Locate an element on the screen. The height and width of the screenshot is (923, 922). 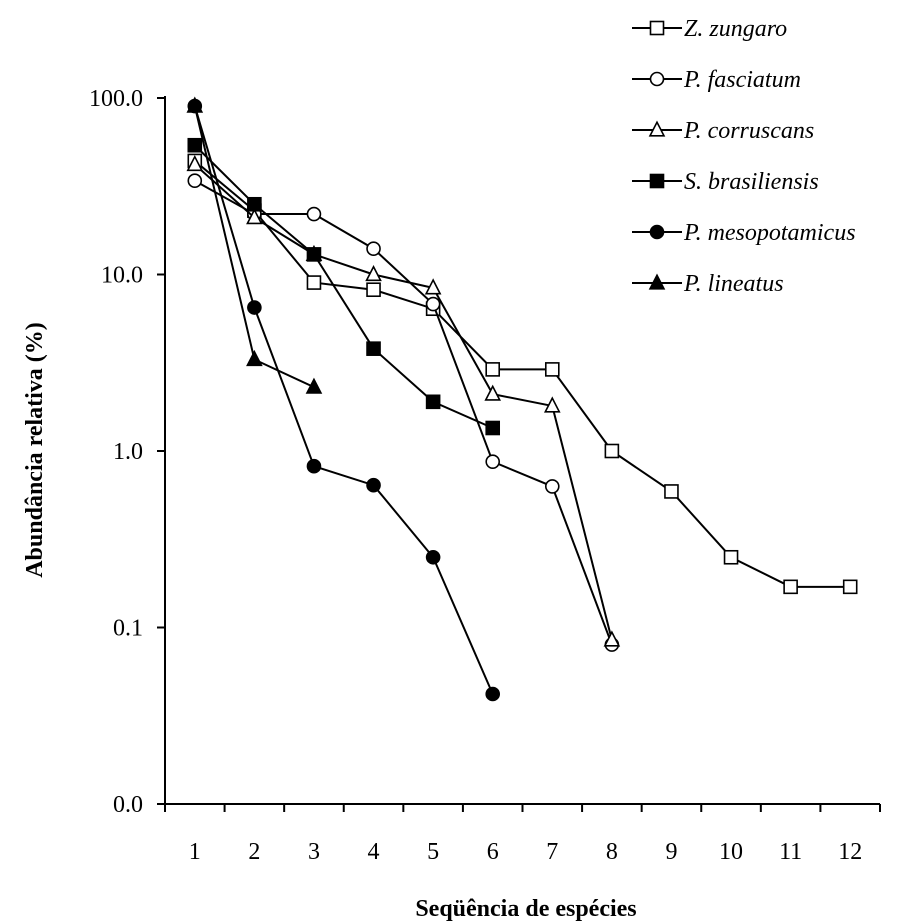
x-tick-label: 12 is located at coordinates (850, 852).